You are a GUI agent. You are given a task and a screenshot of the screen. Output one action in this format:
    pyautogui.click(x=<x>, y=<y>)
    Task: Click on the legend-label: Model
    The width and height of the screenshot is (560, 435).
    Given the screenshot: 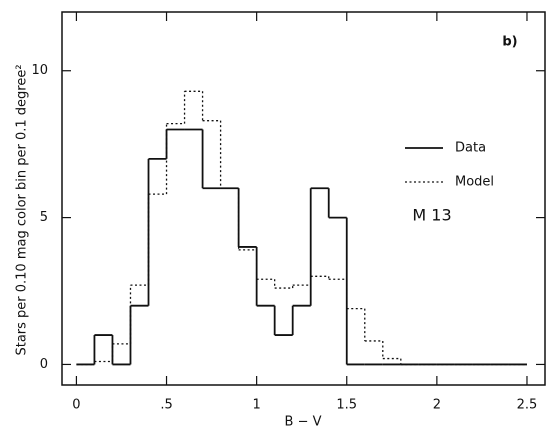 What is the action you would take?
    pyautogui.click(x=474, y=182)
    